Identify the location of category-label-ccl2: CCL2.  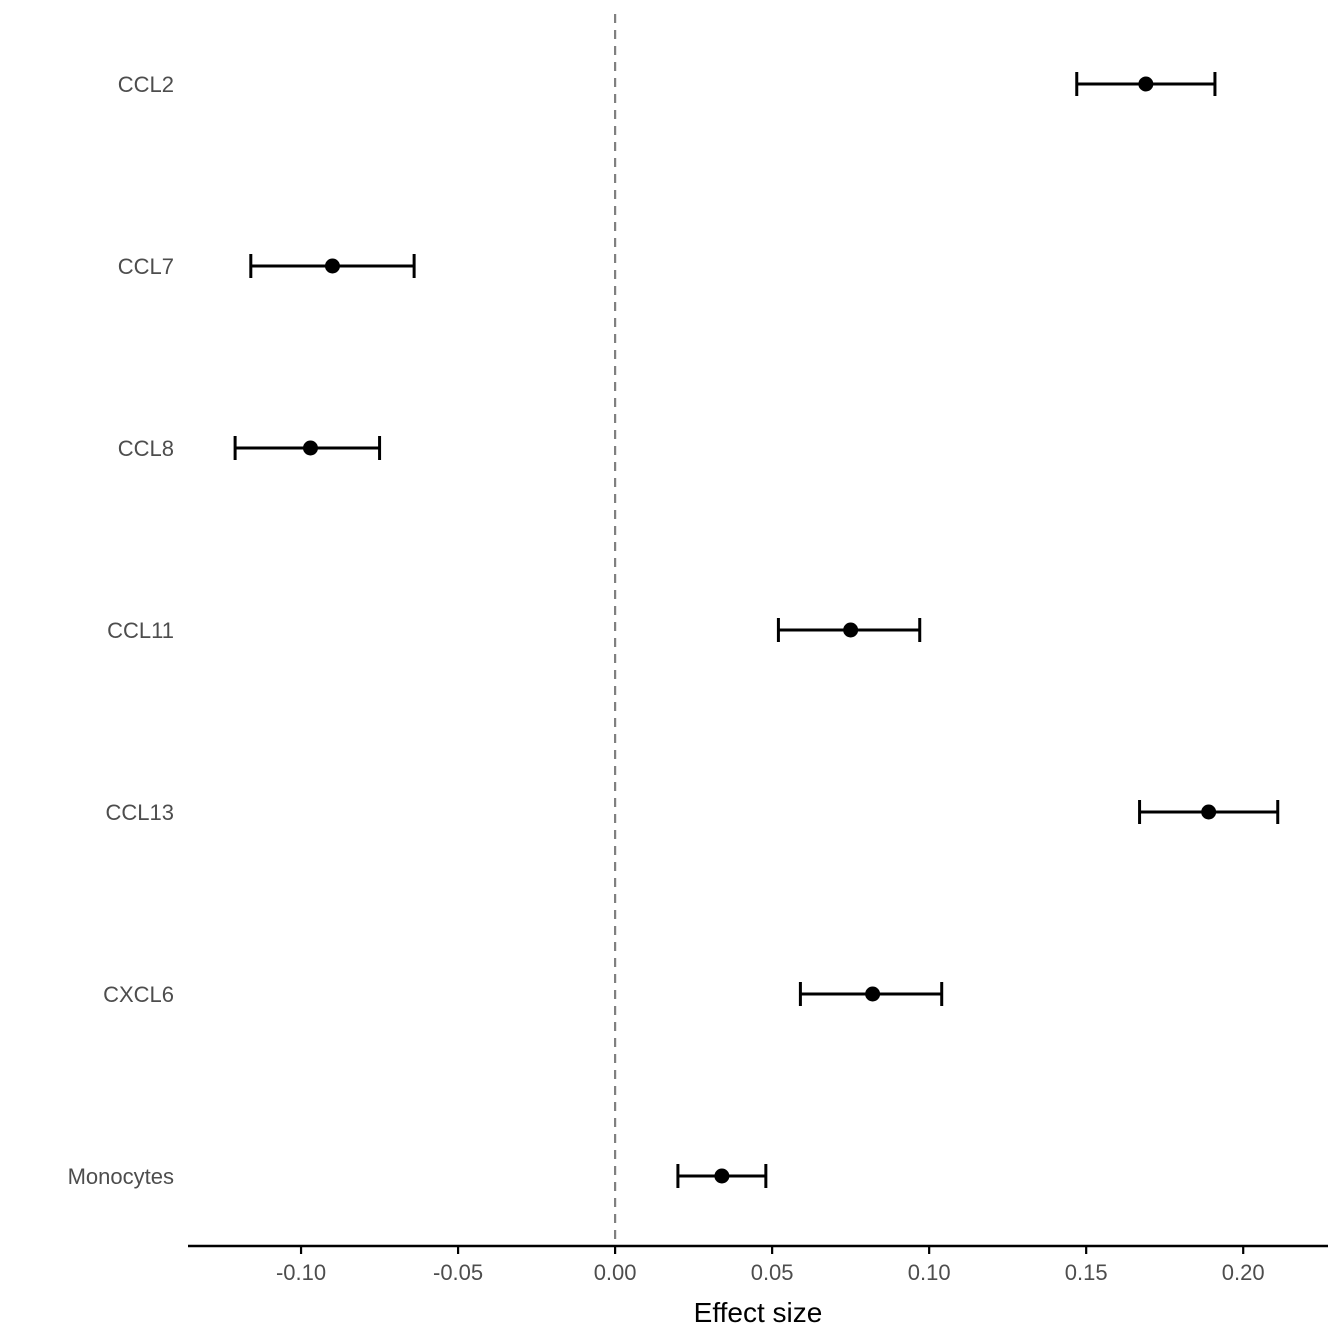
(146, 84).